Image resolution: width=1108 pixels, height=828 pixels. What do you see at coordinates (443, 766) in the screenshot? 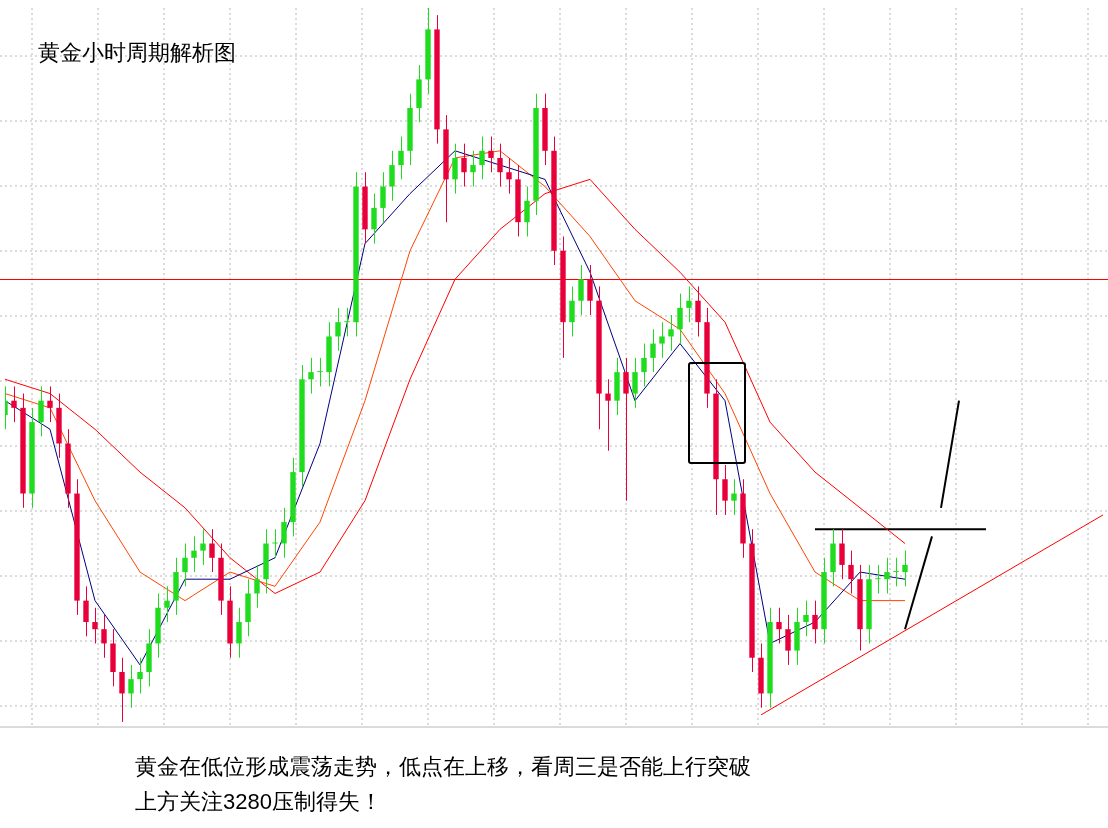
I see `text: 黄金在低位形成震荡走势，低点在上移，看周三是否能上行突破` at bounding box center [443, 766].